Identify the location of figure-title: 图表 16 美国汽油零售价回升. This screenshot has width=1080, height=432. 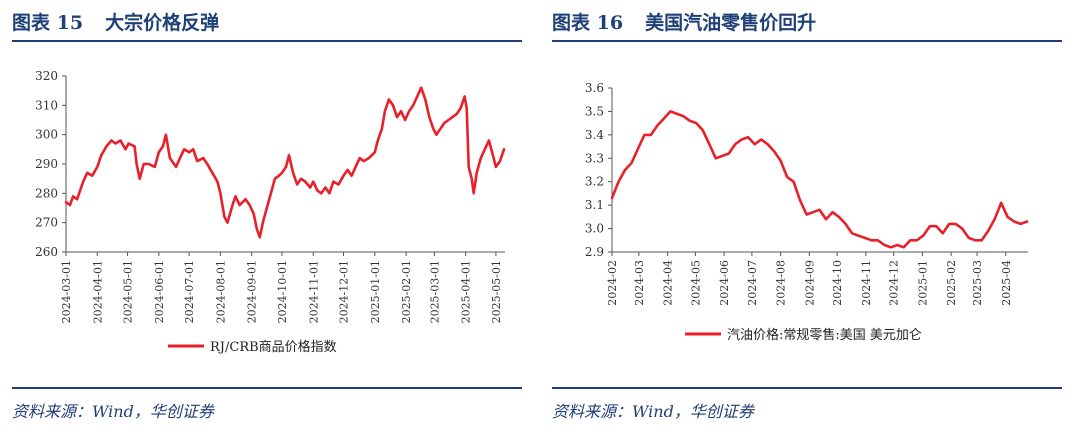
(684, 21).